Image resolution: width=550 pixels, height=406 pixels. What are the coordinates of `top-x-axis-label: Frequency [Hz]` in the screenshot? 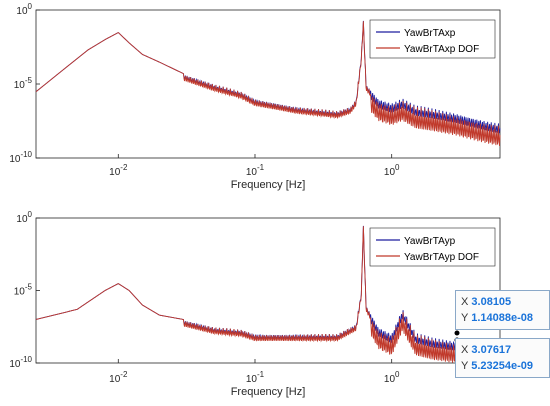 It's located at (268, 185).